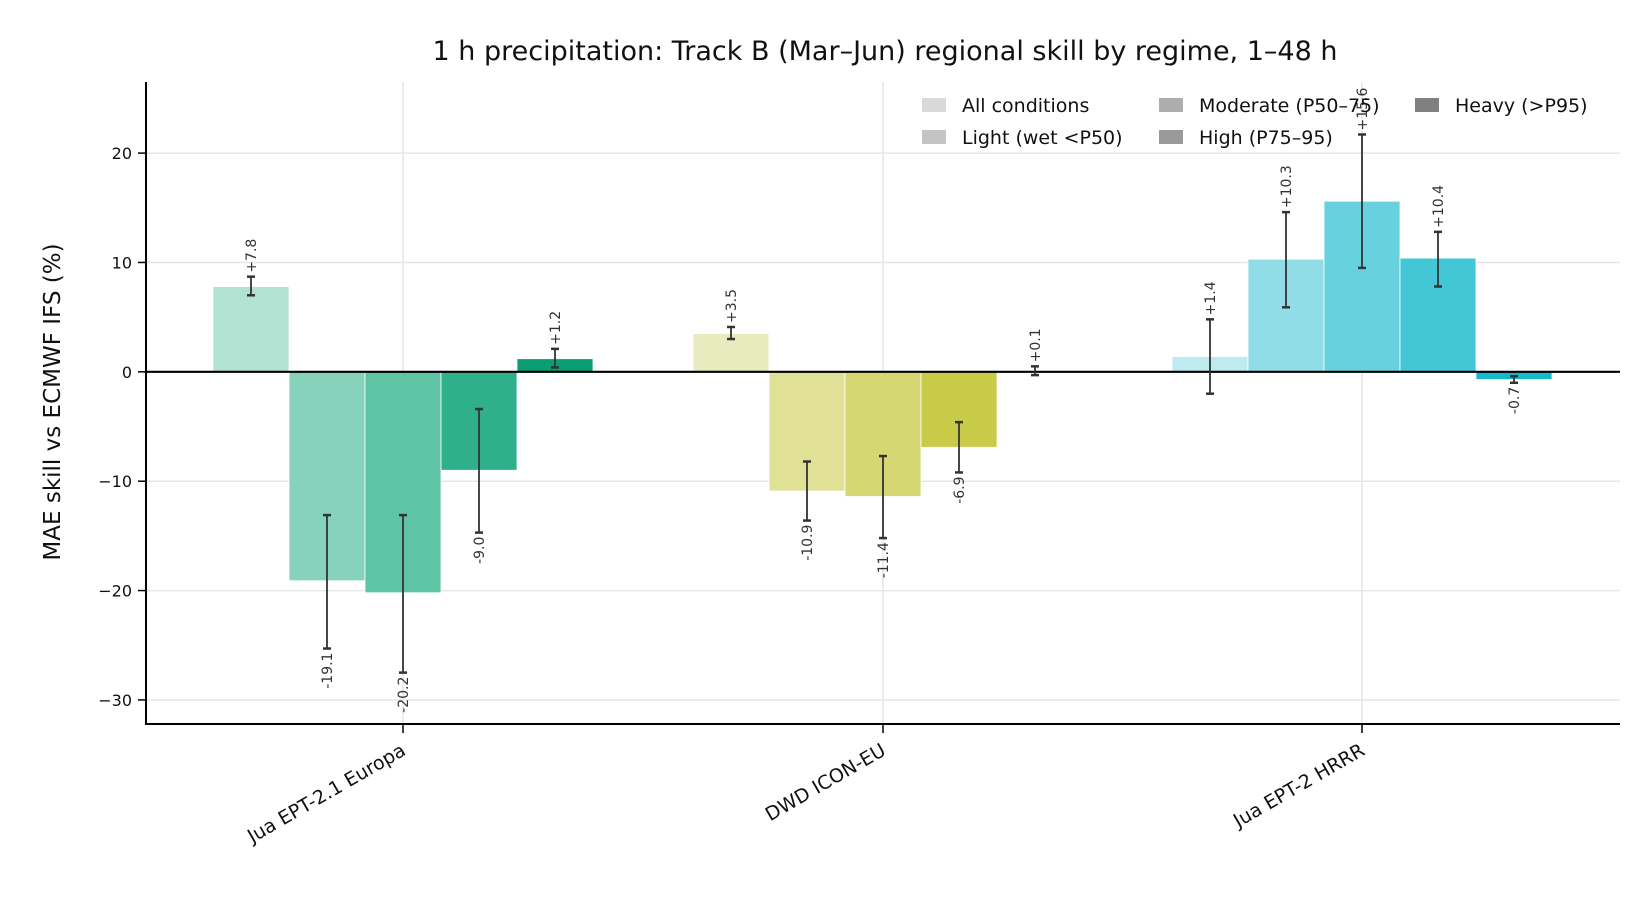  Describe the element at coordinates (328, 671) in the screenshot. I see `data-label: -19.1` at that location.